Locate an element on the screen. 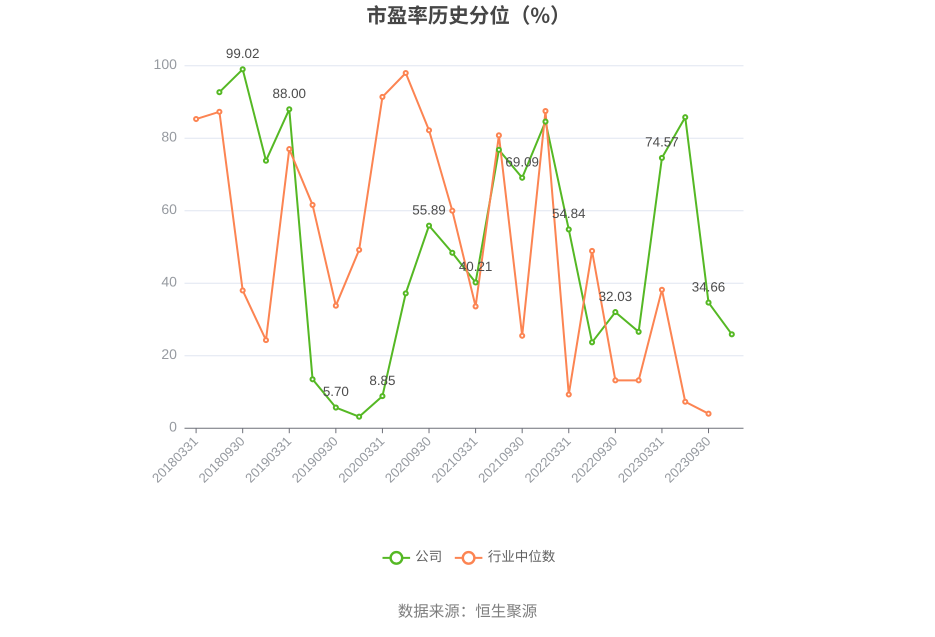 This screenshot has height=637, width=935. svg-text: 55.89 is located at coordinates (429, 209).